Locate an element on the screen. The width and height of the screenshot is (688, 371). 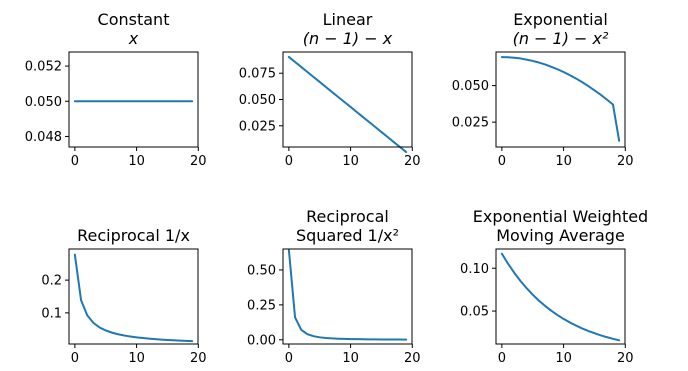
chart-title-line: x is located at coordinates (133, 38).